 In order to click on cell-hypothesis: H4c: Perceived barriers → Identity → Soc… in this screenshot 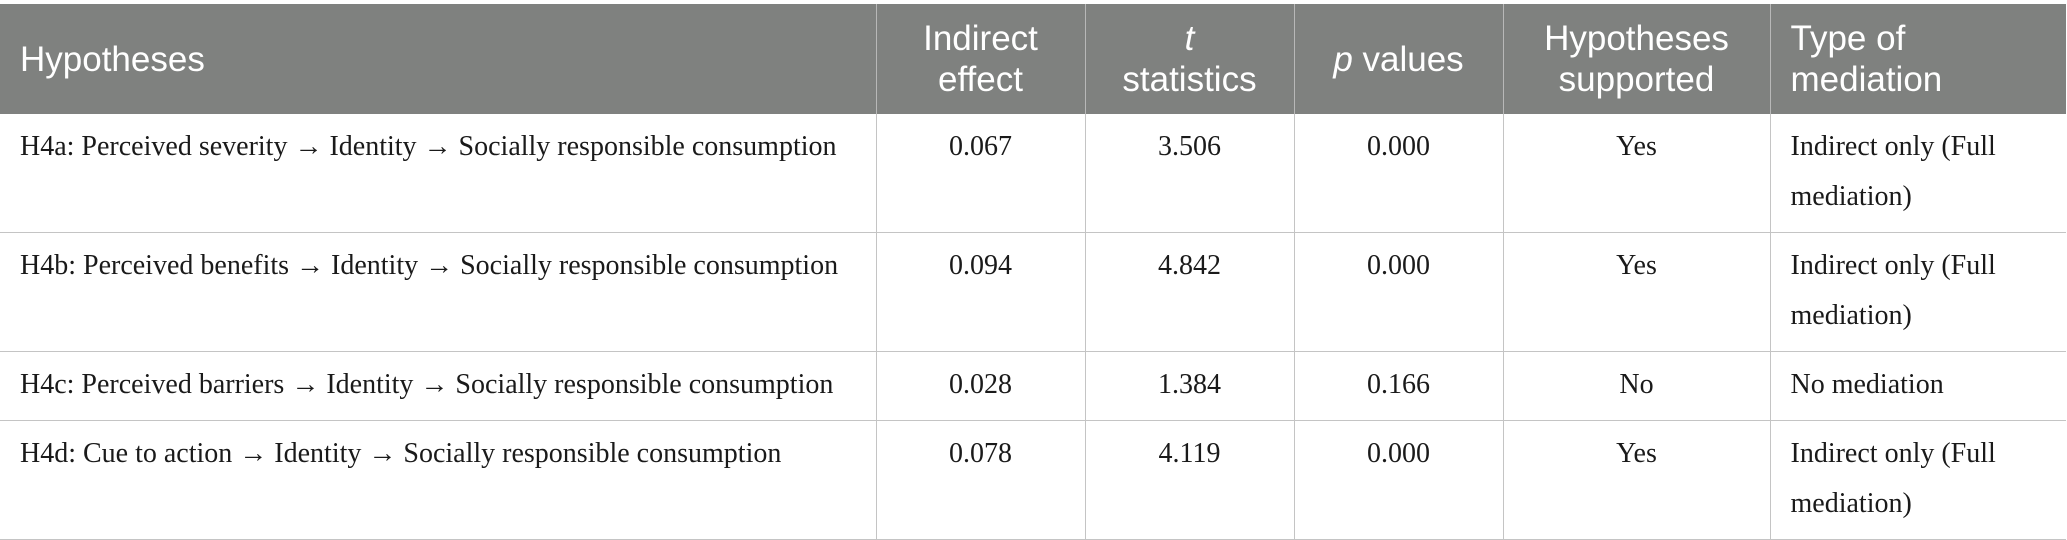, I will do `click(438, 386)`.